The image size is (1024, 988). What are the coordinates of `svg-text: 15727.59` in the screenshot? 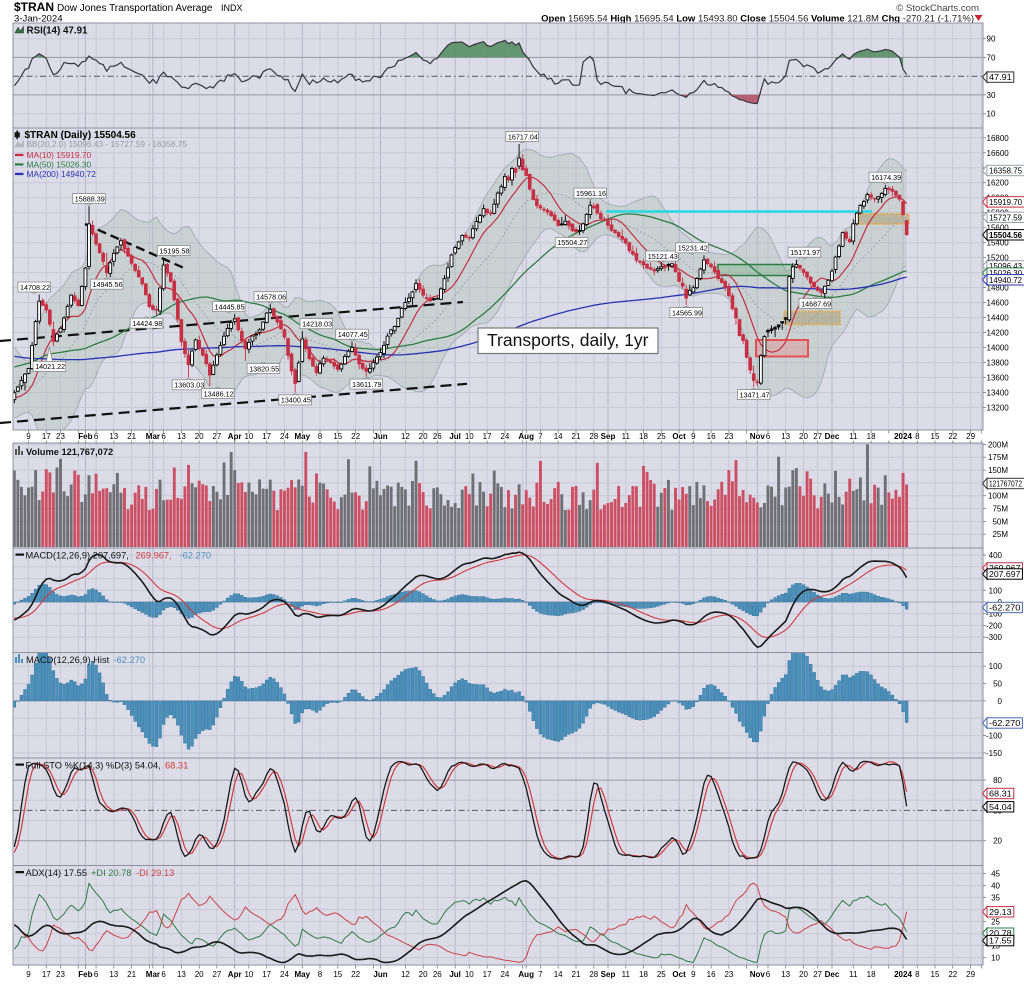 It's located at (1005, 217).